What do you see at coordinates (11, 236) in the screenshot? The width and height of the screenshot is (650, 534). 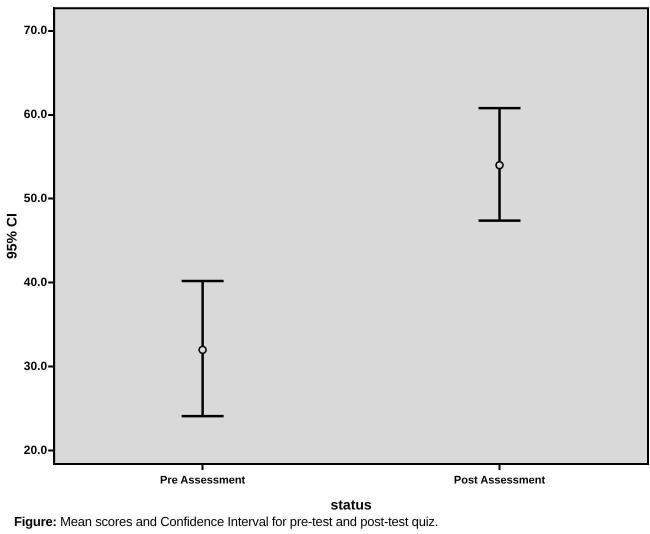 I see `y-axis-title: 95% CI` at bounding box center [11, 236].